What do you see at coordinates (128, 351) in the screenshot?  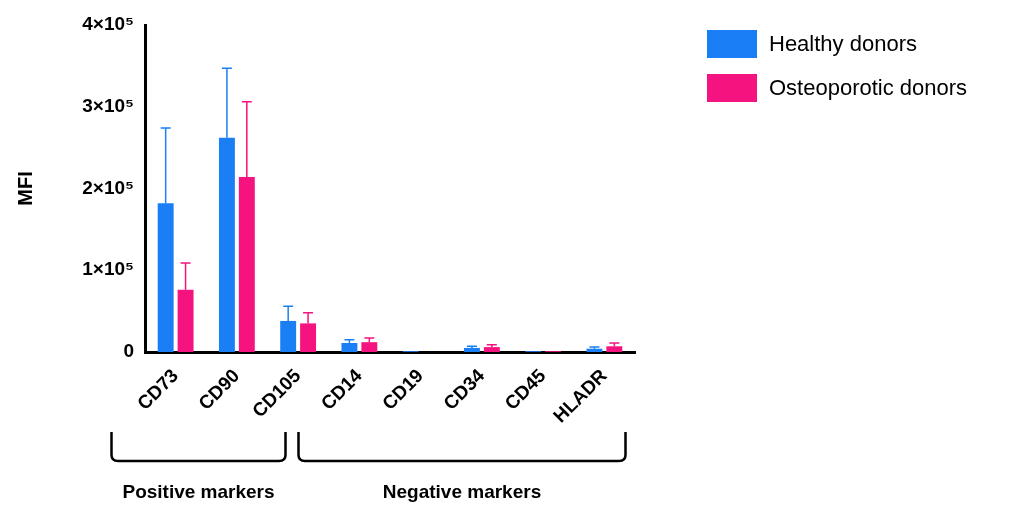 I see `y-tick-label: 0` at bounding box center [128, 351].